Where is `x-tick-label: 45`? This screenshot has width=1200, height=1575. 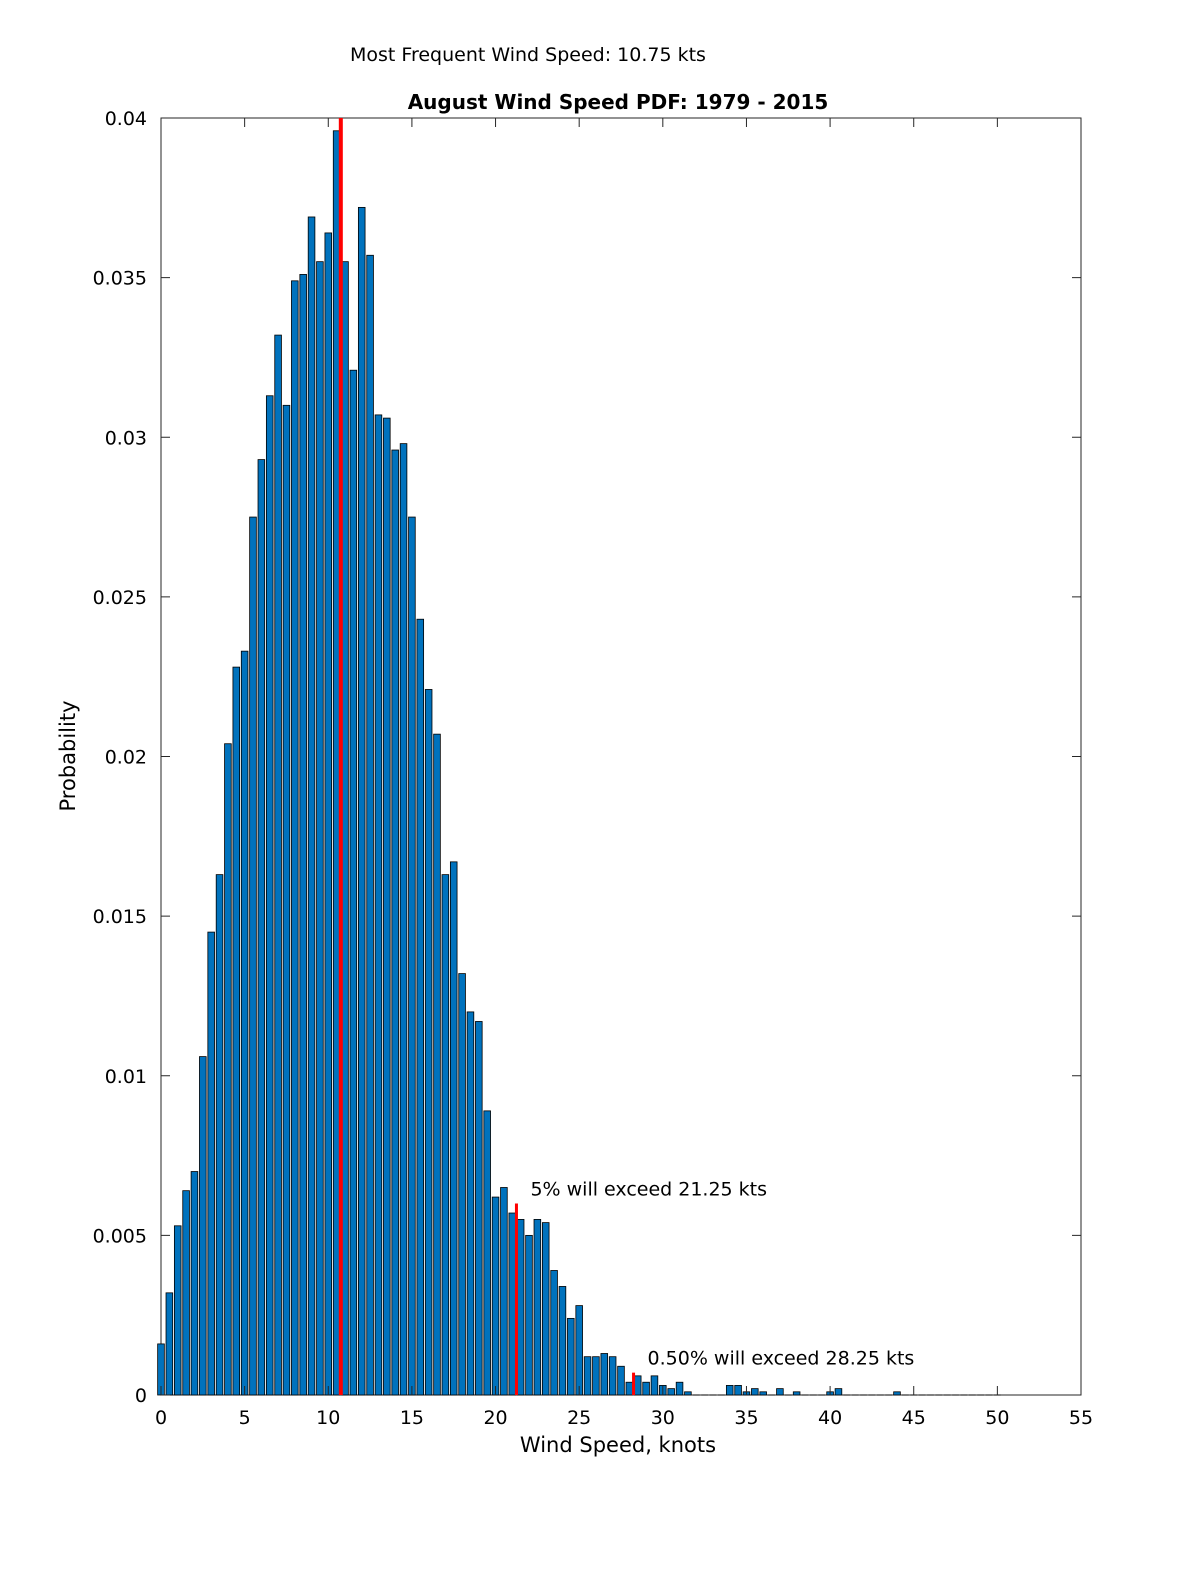 x-tick-label: 45 is located at coordinates (914, 1418).